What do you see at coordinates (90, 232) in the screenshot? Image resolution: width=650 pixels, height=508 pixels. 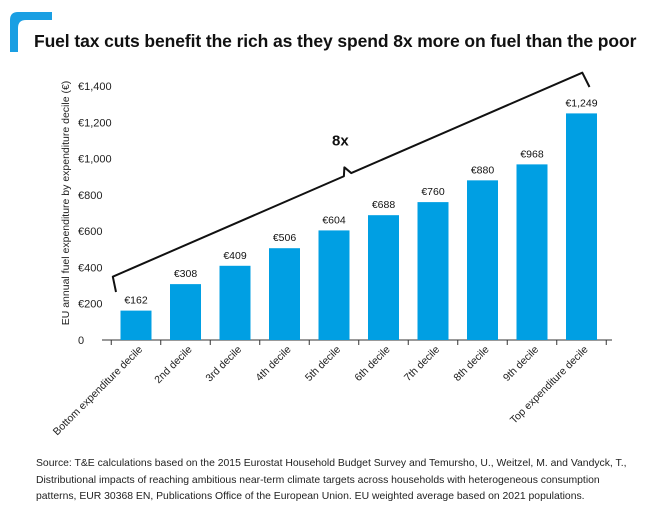 I see `y-tick-label: €600` at bounding box center [90, 232].